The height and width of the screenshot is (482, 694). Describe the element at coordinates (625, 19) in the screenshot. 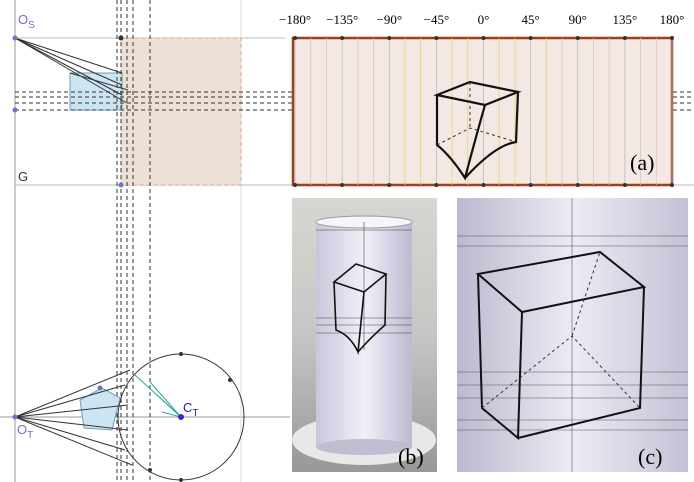

I see `tick-label: 135°` at that location.